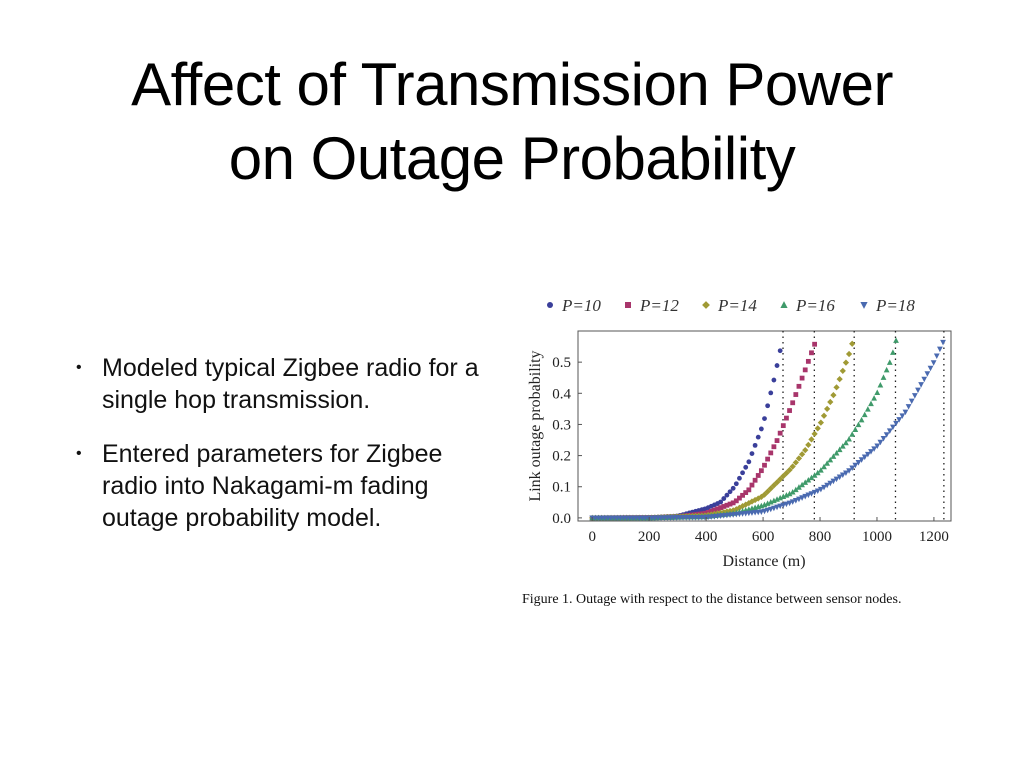 The image size is (1024, 768). Describe the element at coordinates (659, 305) in the screenshot. I see `legend-label: P=12` at that location.